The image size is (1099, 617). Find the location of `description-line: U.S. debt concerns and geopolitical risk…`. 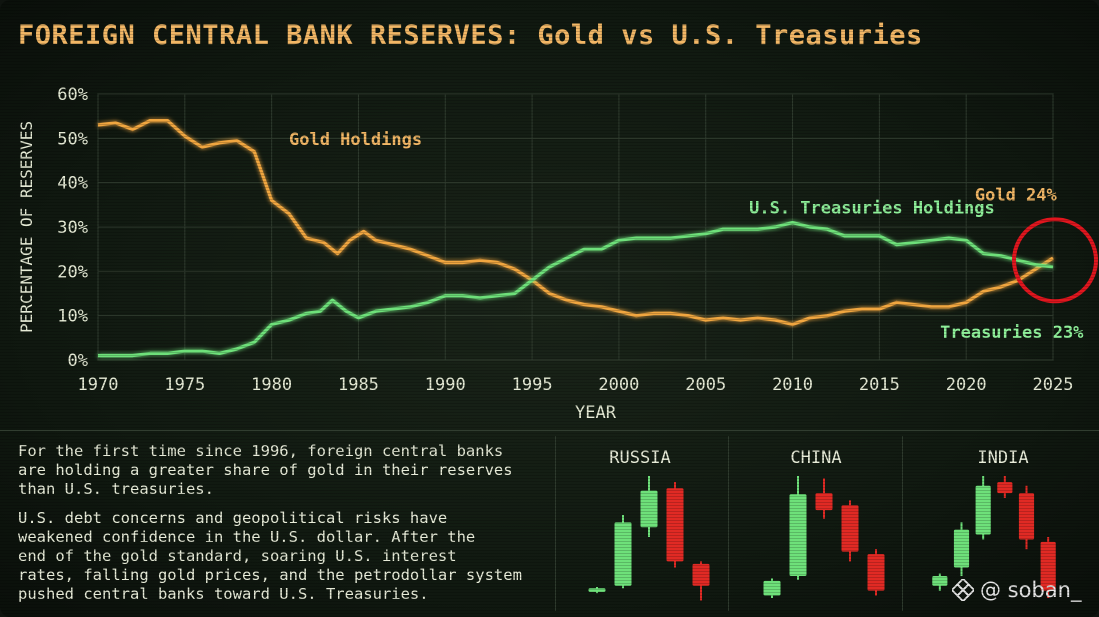

description-line: U.S. debt concerns and geopolitical risk… is located at coordinates (233, 518).